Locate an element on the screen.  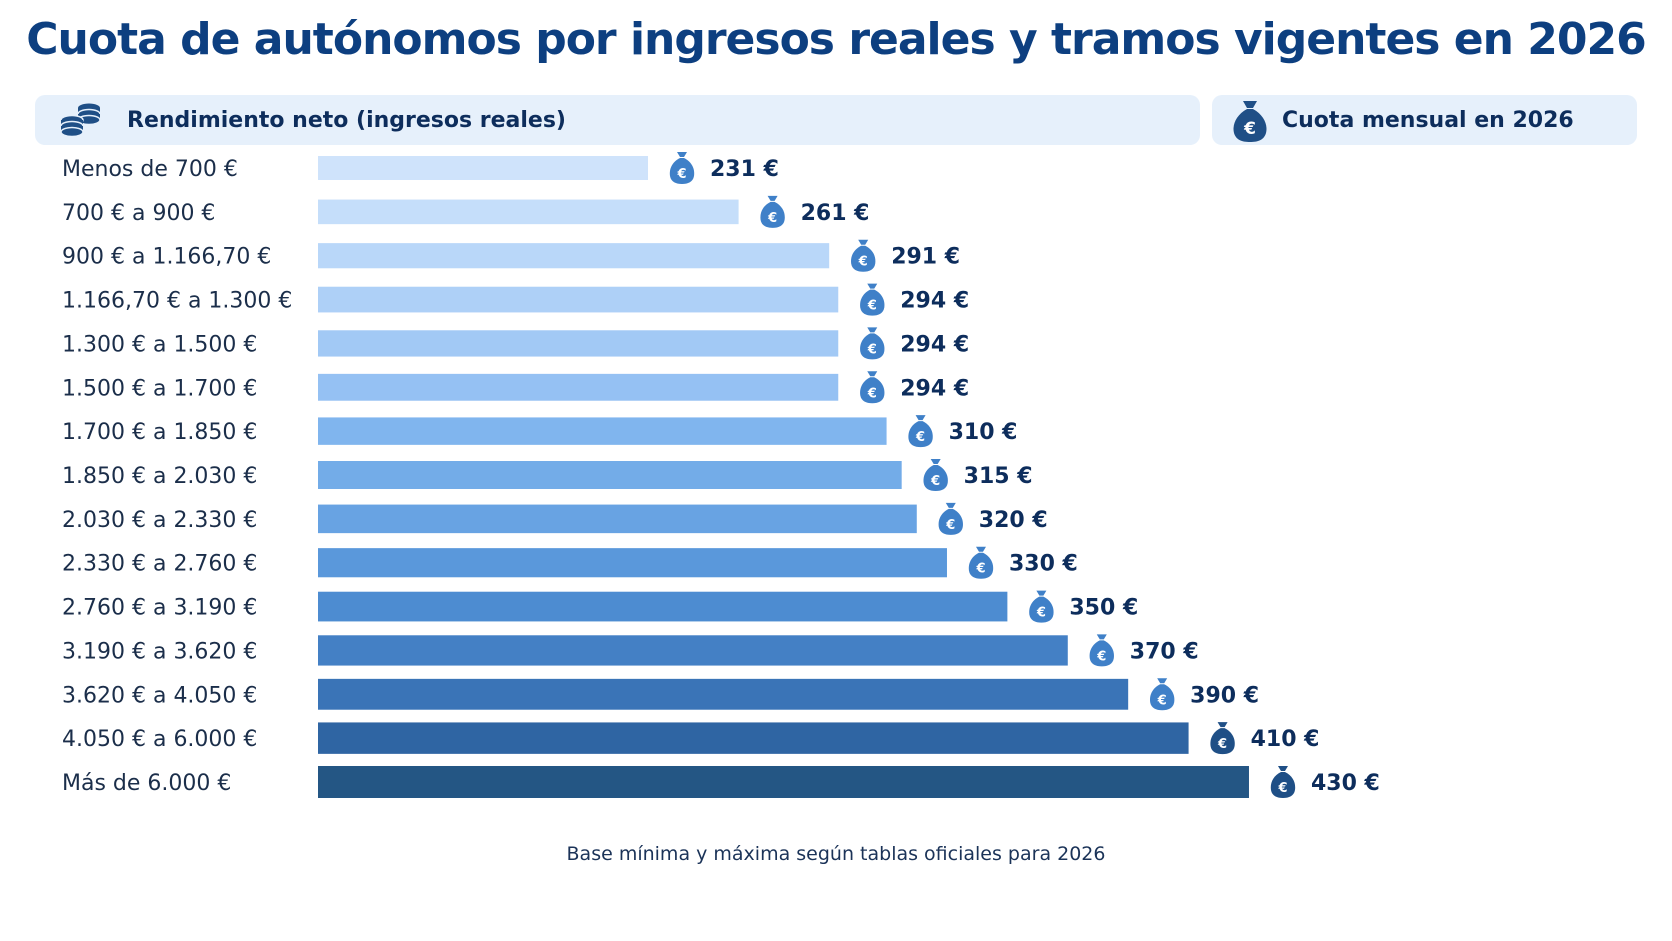
bar-row: 2.760 € a 3.190 € €350 € is located at coordinates (600, 606).